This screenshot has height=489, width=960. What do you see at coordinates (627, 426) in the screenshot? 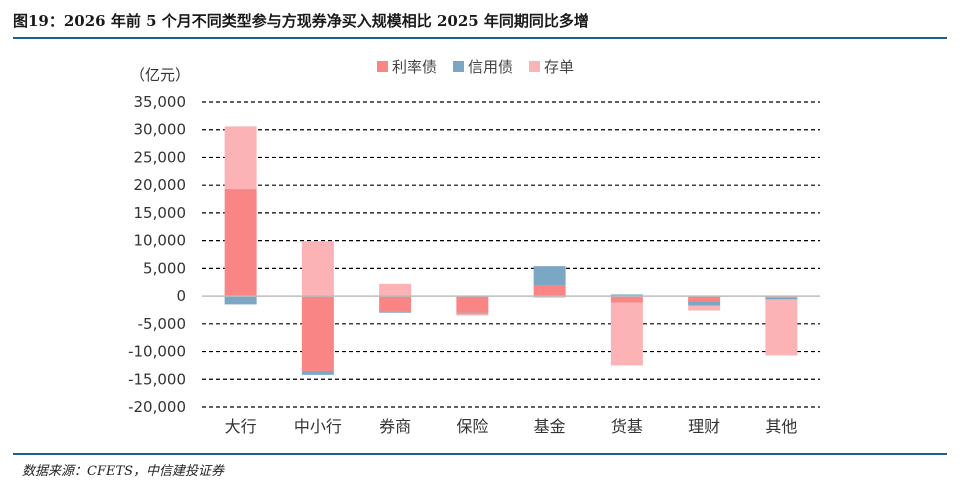
I see `x-tick-label: 货基` at bounding box center [627, 426].